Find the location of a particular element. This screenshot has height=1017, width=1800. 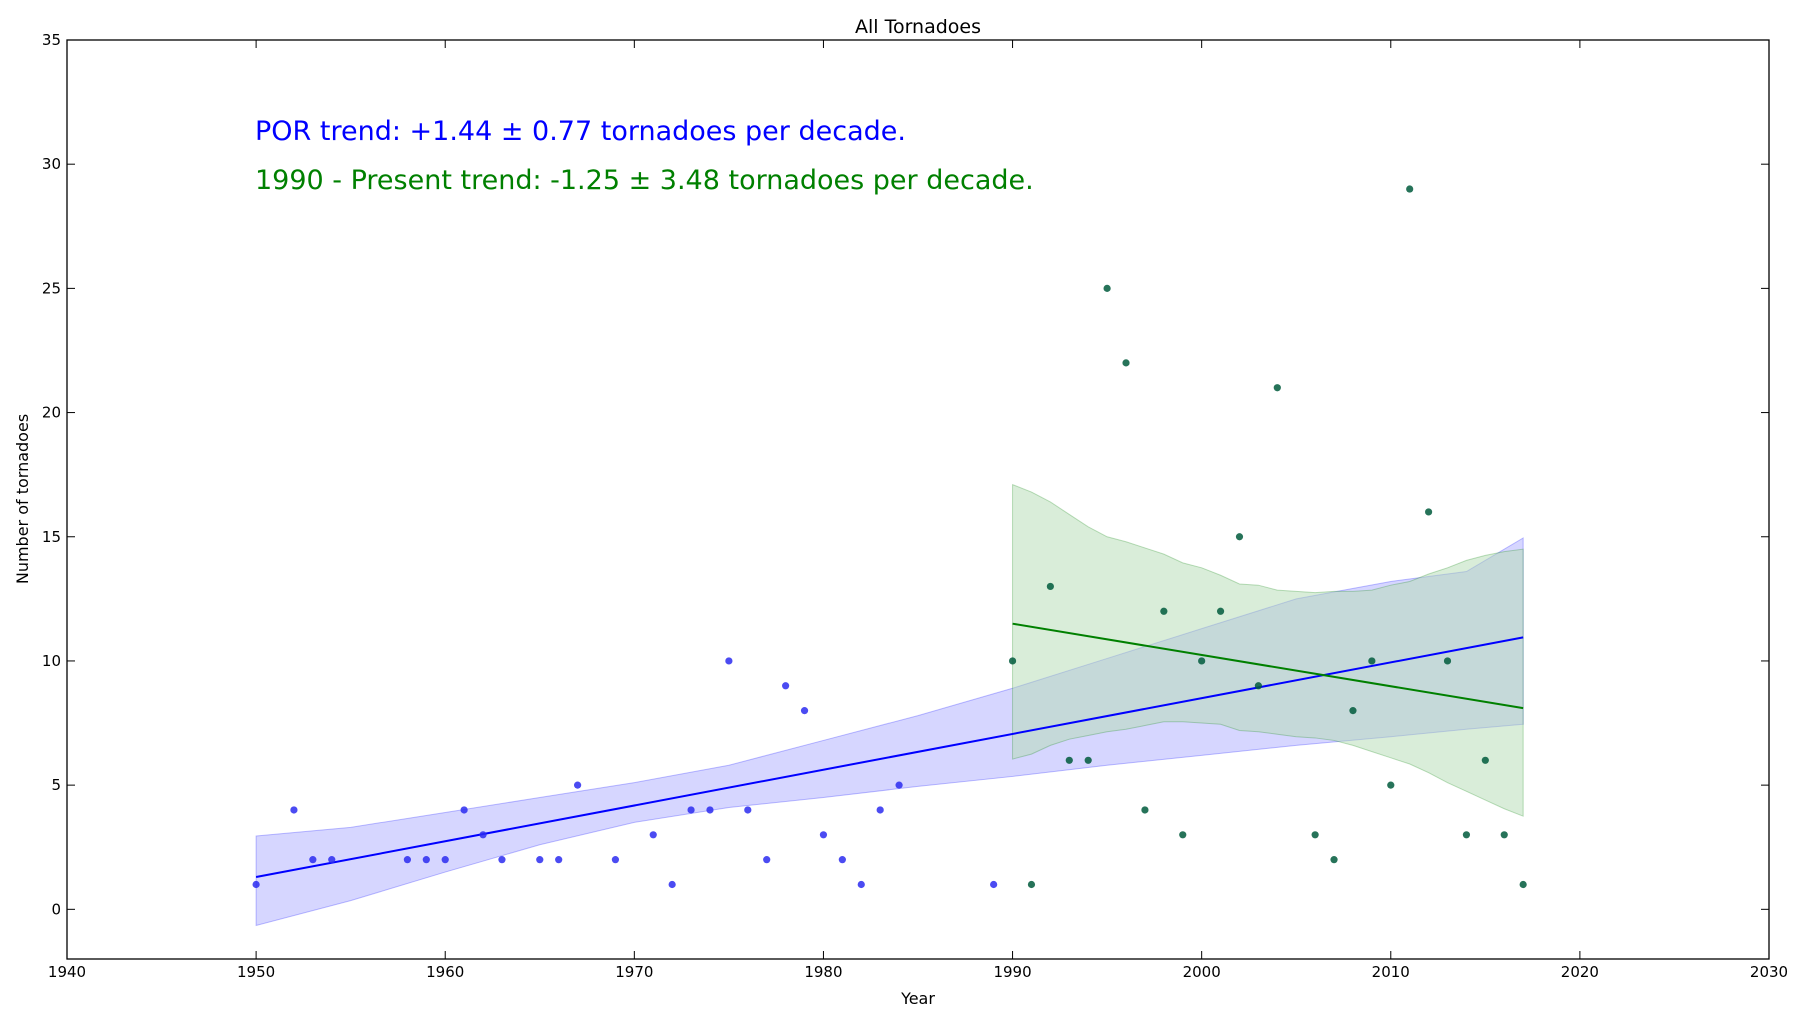

x-tick-label: 1980 is located at coordinates (823, 972).